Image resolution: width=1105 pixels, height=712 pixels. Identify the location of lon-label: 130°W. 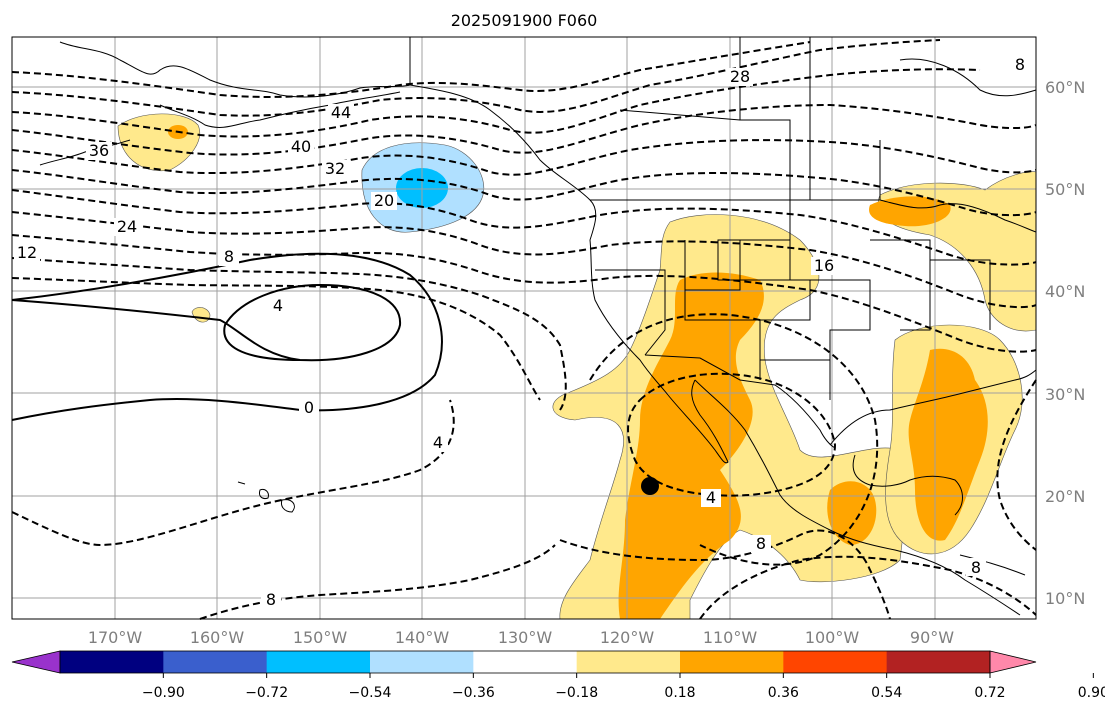
(525, 637).